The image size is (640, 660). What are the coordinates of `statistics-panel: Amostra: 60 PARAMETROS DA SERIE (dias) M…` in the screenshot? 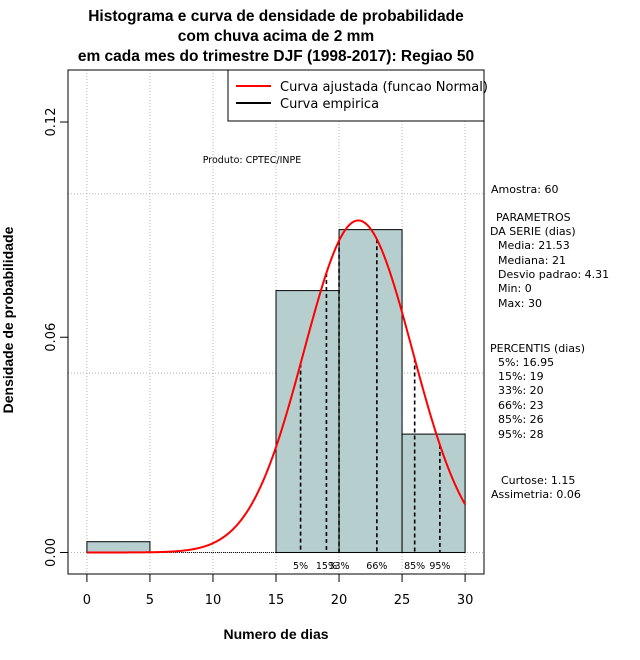 It's located at (549, 342).